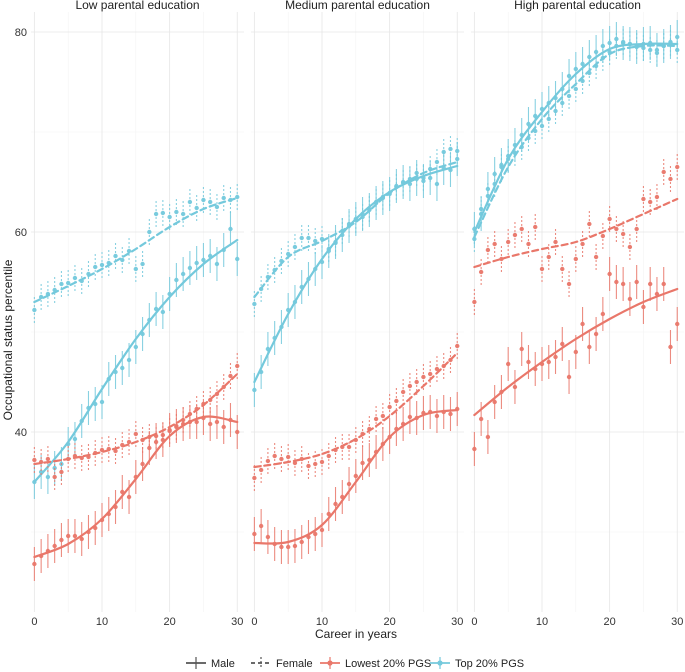  What do you see at coordinates (375, 663) in the screenshot?
I see `legend-entry-lowest-20-pgs: Lowest 20% PGS` at bounding box center [375, 663].